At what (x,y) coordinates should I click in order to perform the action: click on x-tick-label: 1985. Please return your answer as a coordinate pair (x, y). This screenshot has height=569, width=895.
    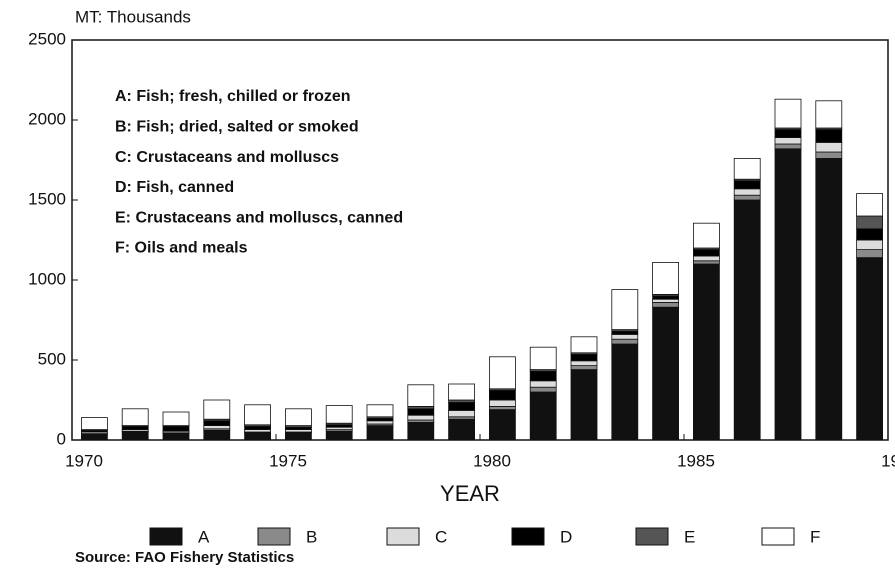
    Looking at the image, I should click on (696, 460).